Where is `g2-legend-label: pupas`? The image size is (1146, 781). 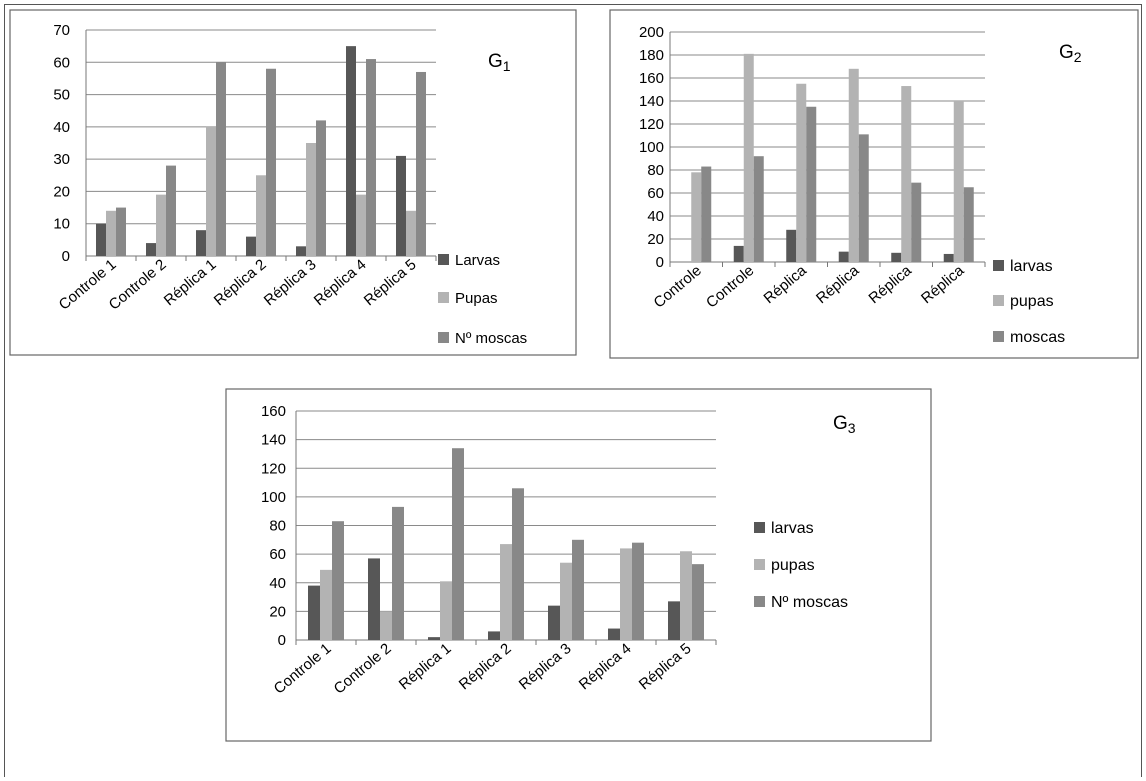 g2-legend-label: pupas is located at coordinates (1032, 301).